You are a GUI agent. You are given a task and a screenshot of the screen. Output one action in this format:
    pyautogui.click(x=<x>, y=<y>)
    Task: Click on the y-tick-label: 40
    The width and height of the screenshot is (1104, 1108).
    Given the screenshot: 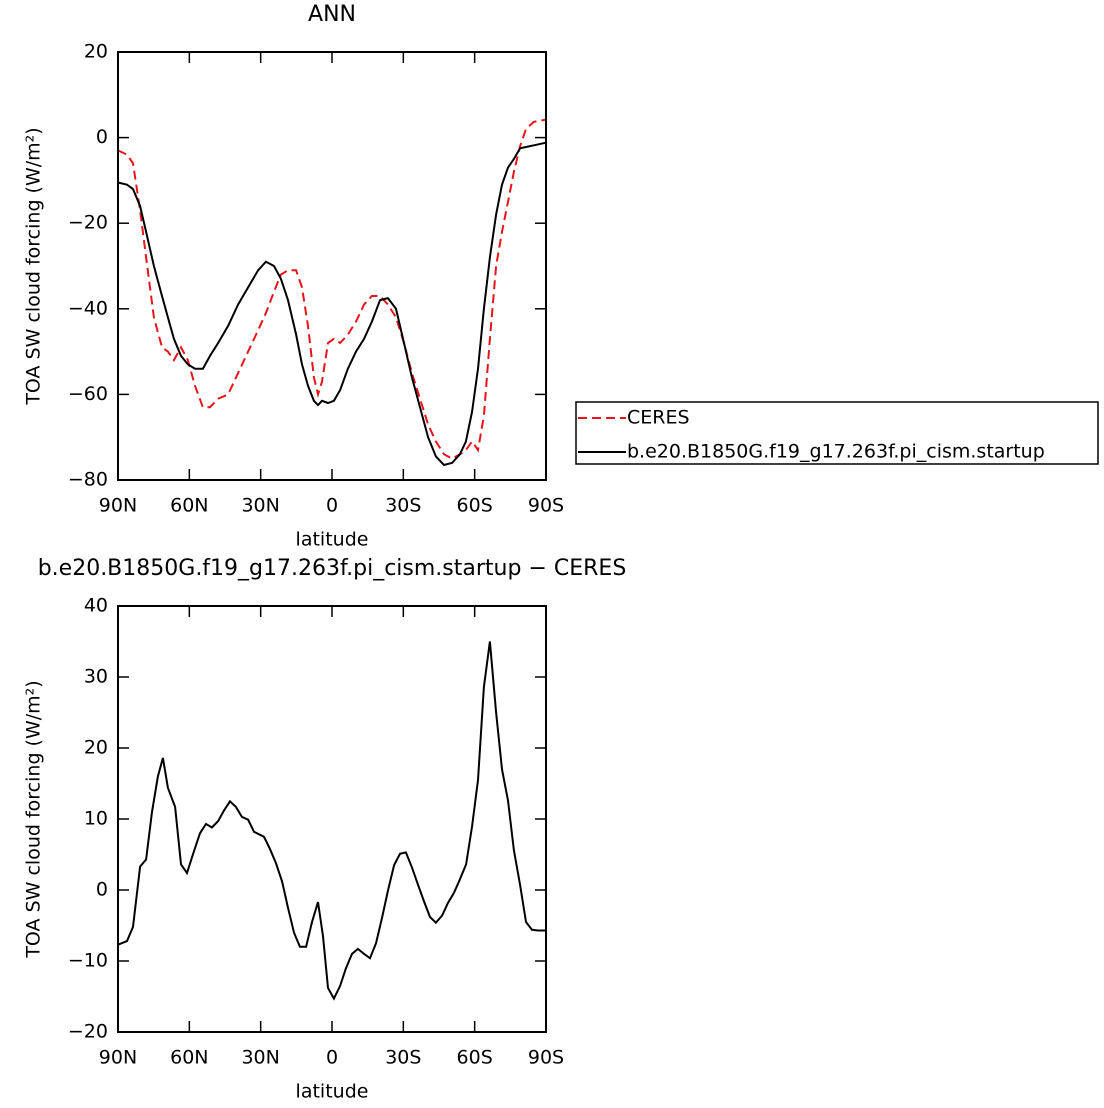 What is the action you would take?
    pyautogui.click(x=96, y=606)
    